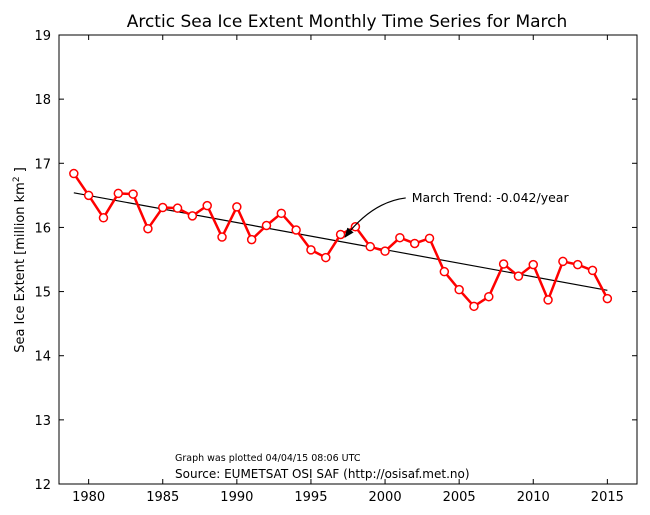  What do you see at coordinates (20, 267) in the screenshot?
I see `y-axis-label-main: Sea Ice Extent [million km` at bounding box center [20, 267].